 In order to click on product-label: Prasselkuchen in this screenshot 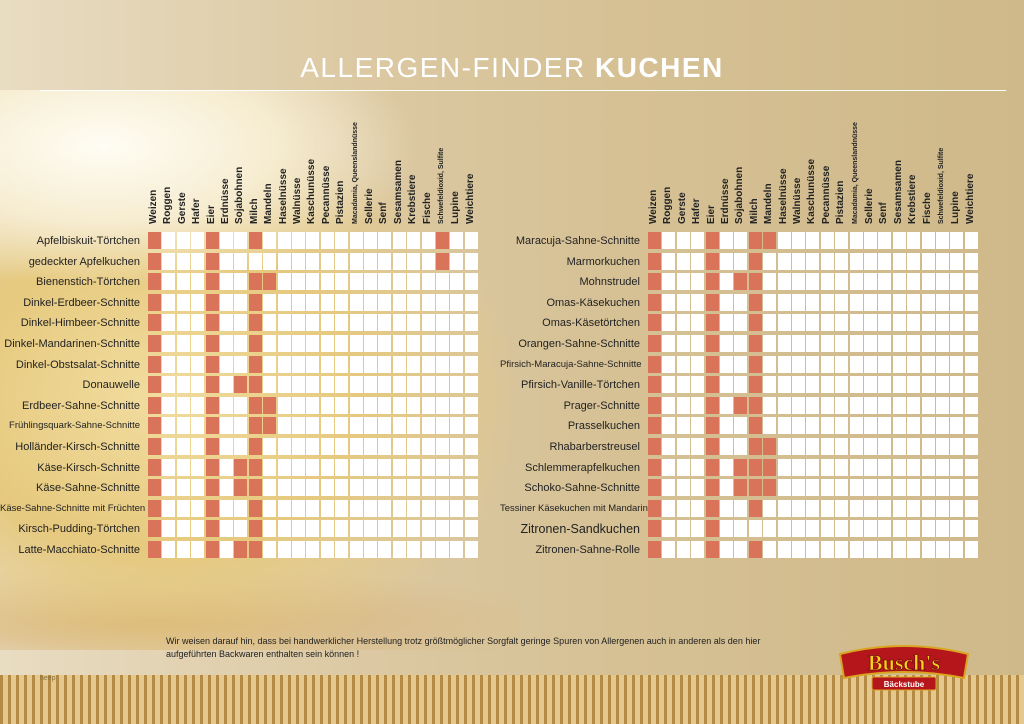, I will do `click(603, 426)`.